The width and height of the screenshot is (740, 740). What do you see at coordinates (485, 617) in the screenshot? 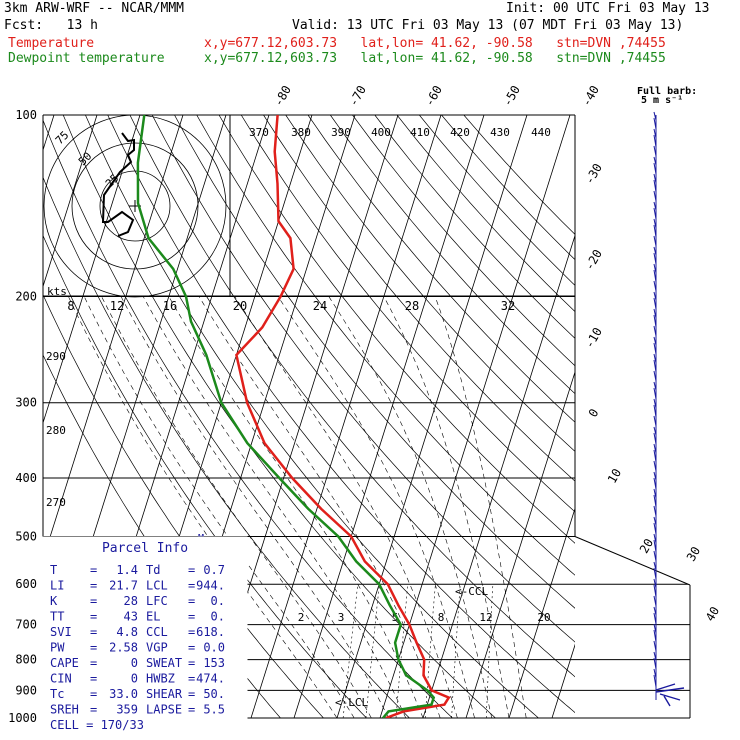
I see `mixing-ratio-label: 12` at bounding box center [485, 617].